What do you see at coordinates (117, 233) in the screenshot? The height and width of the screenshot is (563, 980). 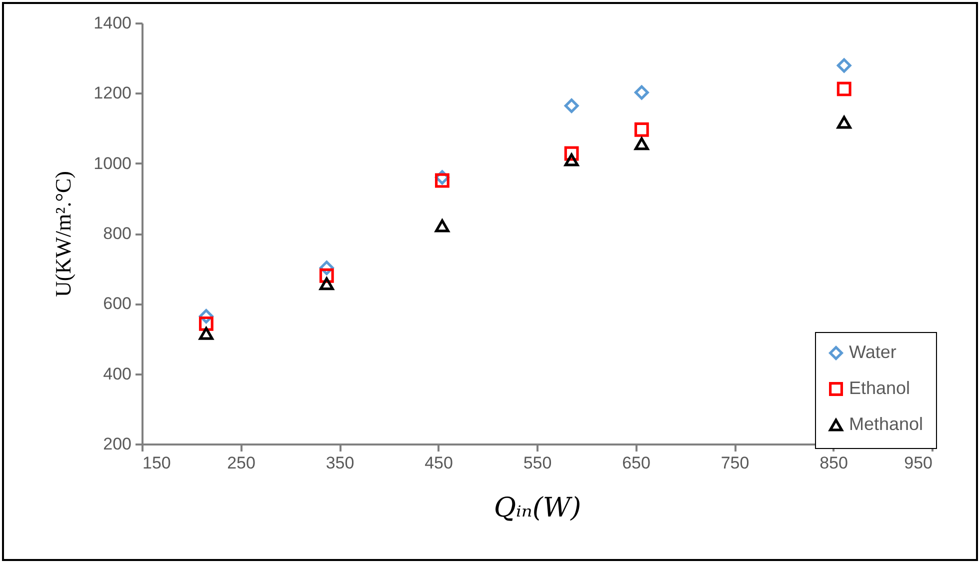 I see `y-tick-label: 800` at bounding box center [117, 233].